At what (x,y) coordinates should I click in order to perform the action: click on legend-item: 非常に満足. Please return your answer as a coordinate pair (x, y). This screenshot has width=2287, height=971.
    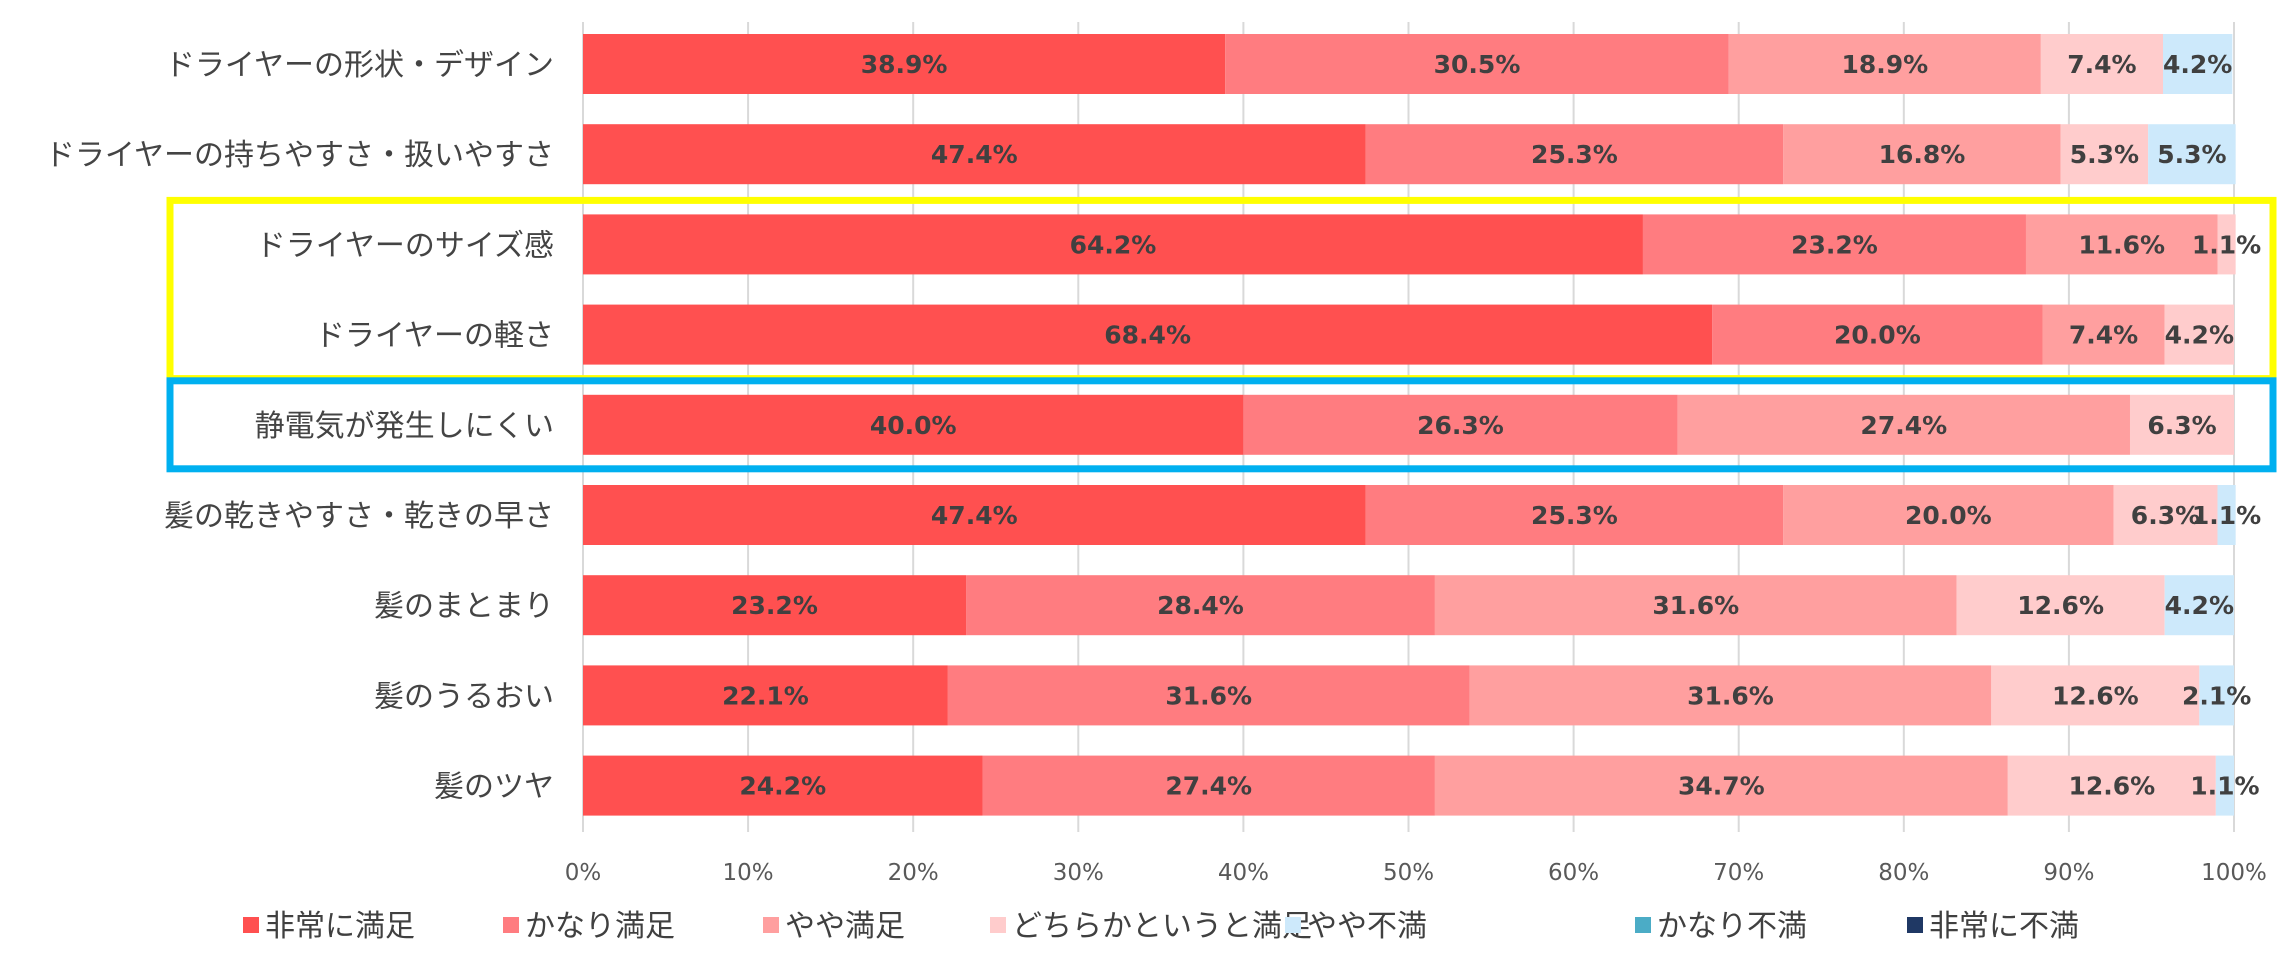
    Looking at the image, I should click on (329, 926).